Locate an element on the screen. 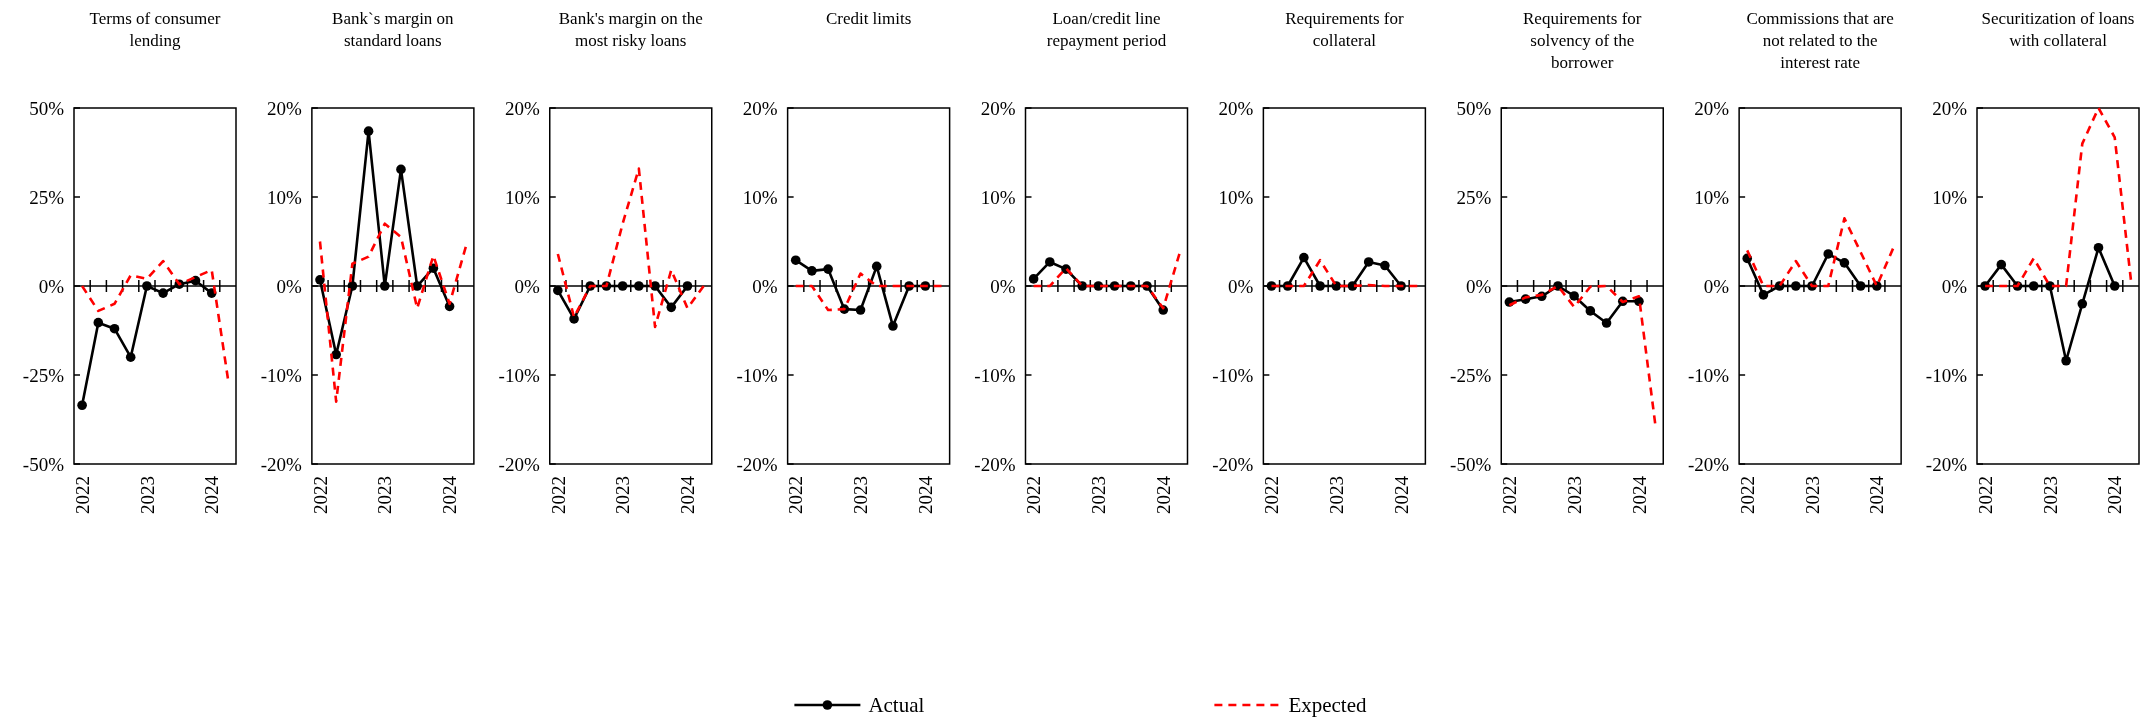 The image size is (2147, 721). legend-label: Actual is located at coordinates (896, 705).